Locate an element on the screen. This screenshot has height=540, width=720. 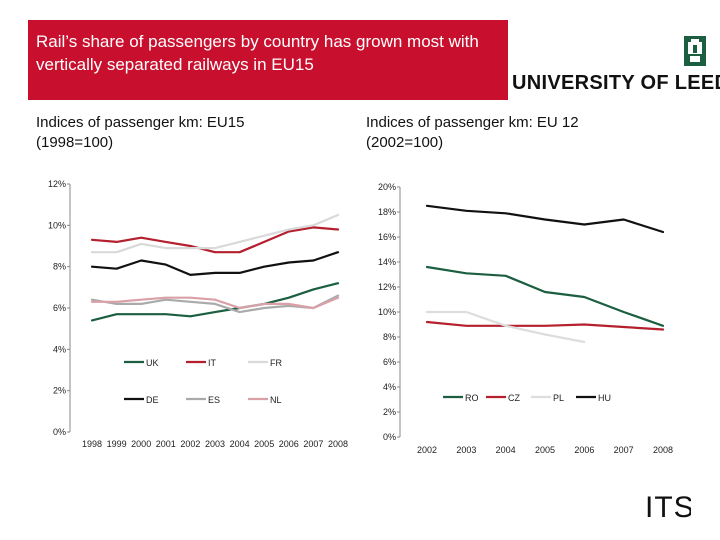
x-tick-label: 2004 is located at coordinates (506, 450).